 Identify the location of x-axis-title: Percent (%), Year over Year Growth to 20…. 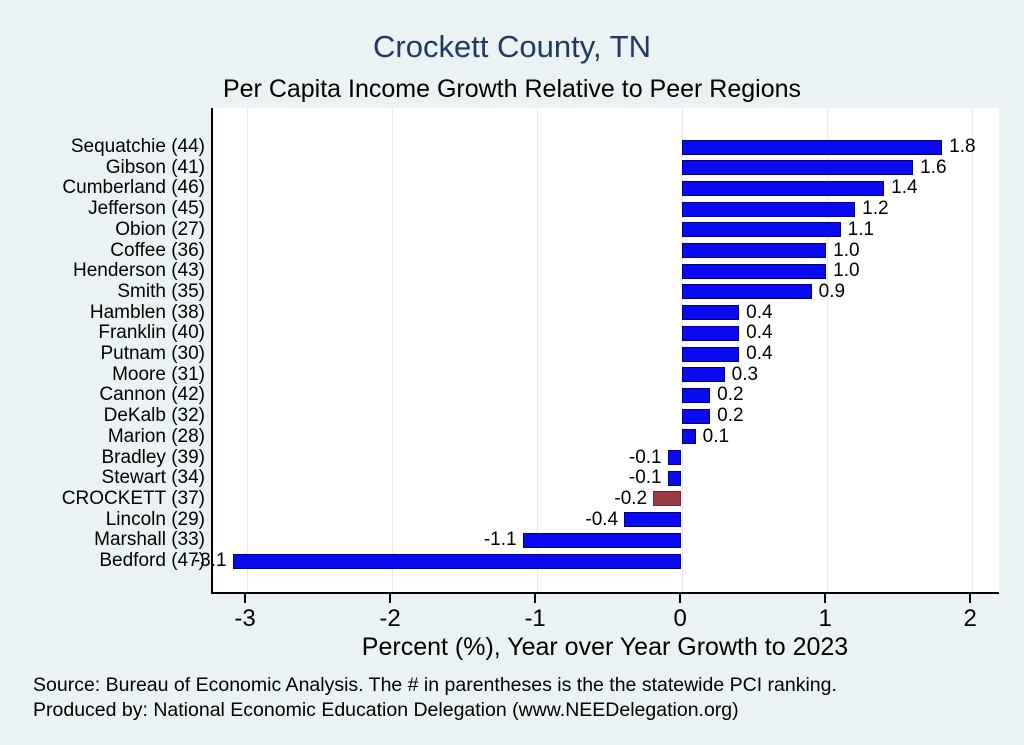
(605, 647).